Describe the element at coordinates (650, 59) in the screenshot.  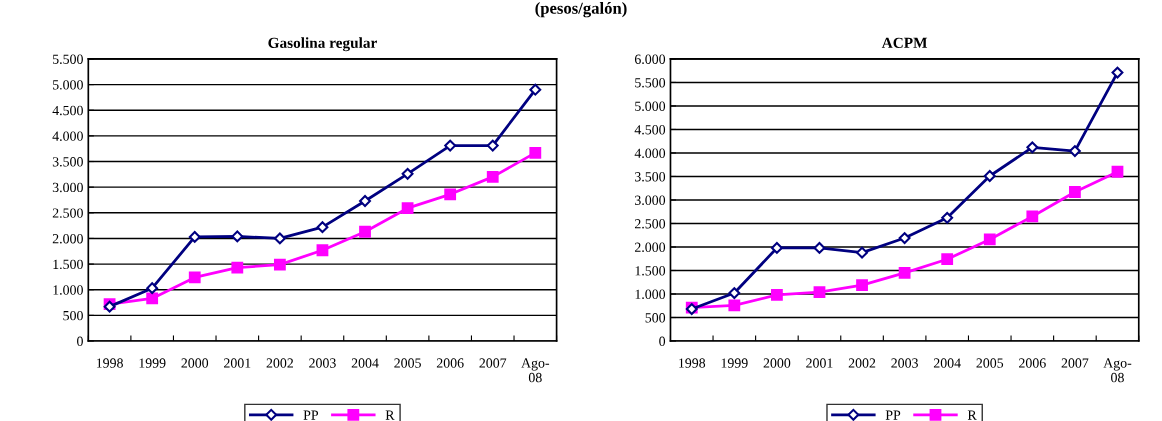
I see `y-tick-label: 6.000` at that location.